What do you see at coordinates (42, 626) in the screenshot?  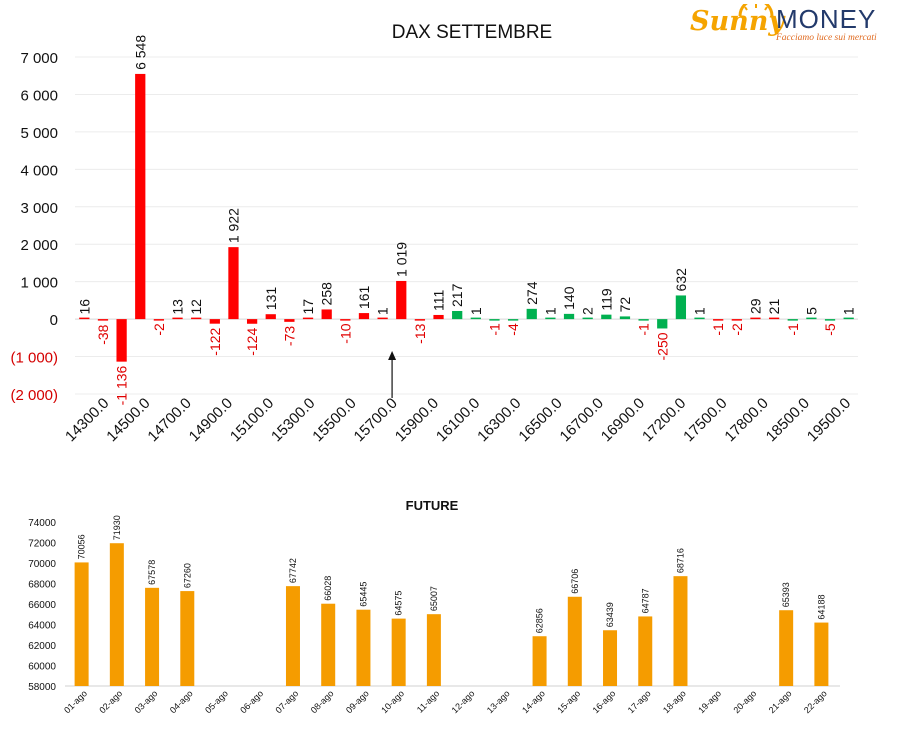 I see `y-tick-label: 64000` at bounding box center [42, 626].